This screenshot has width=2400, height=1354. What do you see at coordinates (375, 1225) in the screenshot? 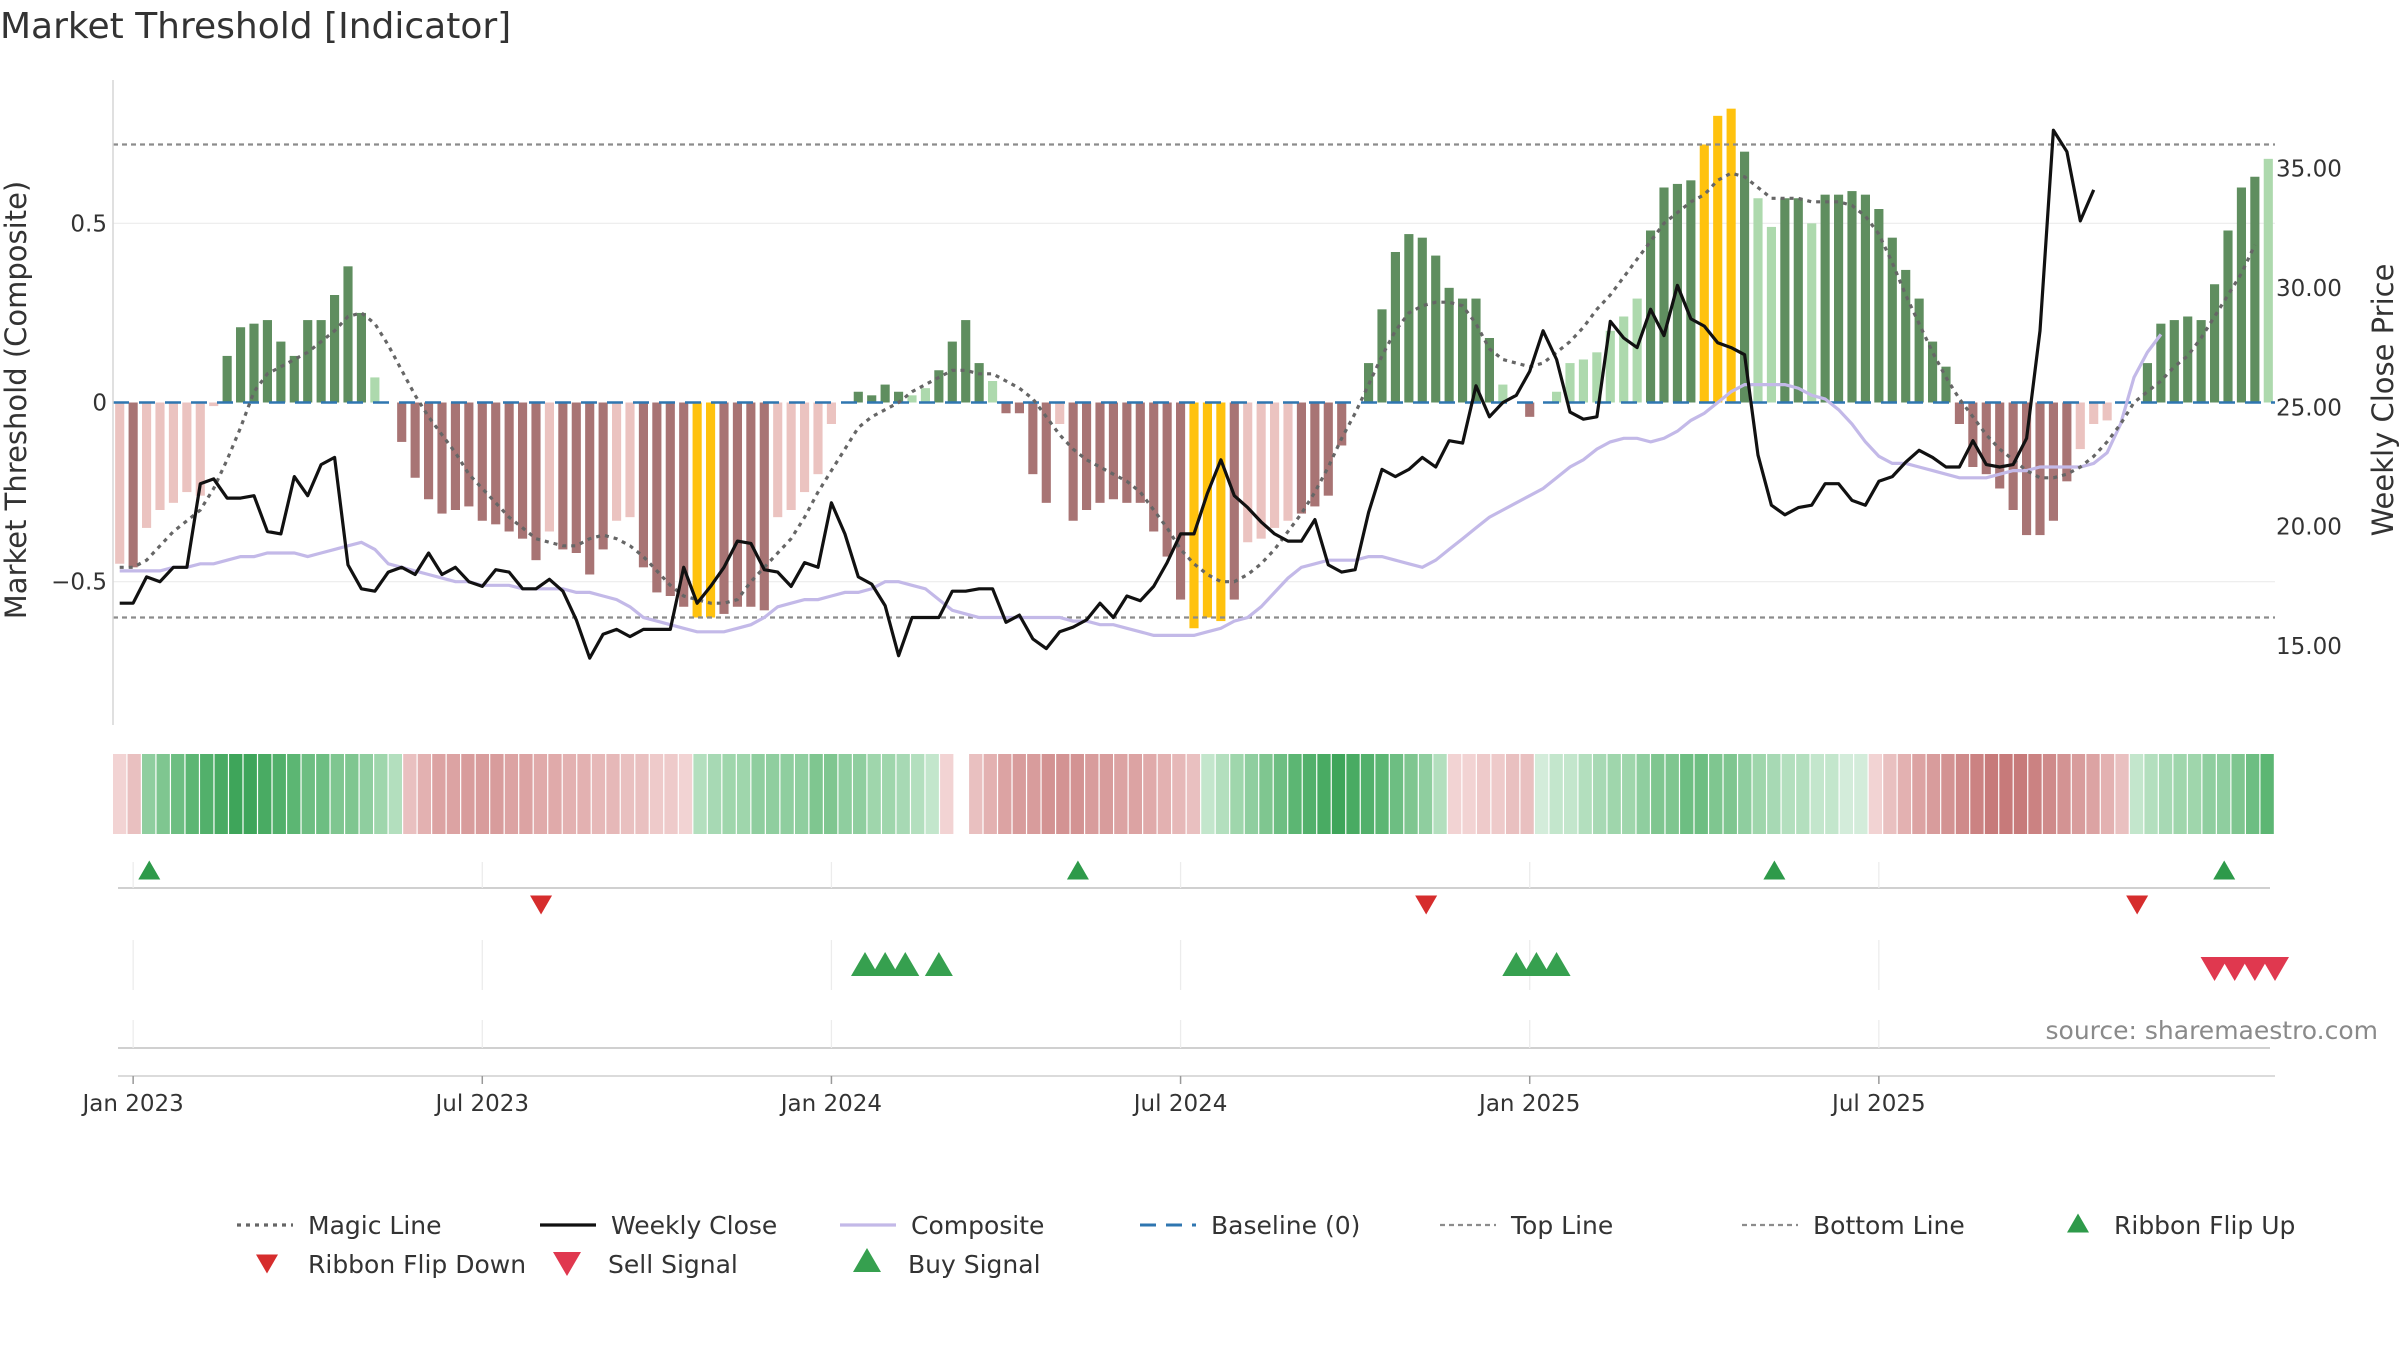
I see `legend-label: Magic Line` at bounding box center [375, 1225].